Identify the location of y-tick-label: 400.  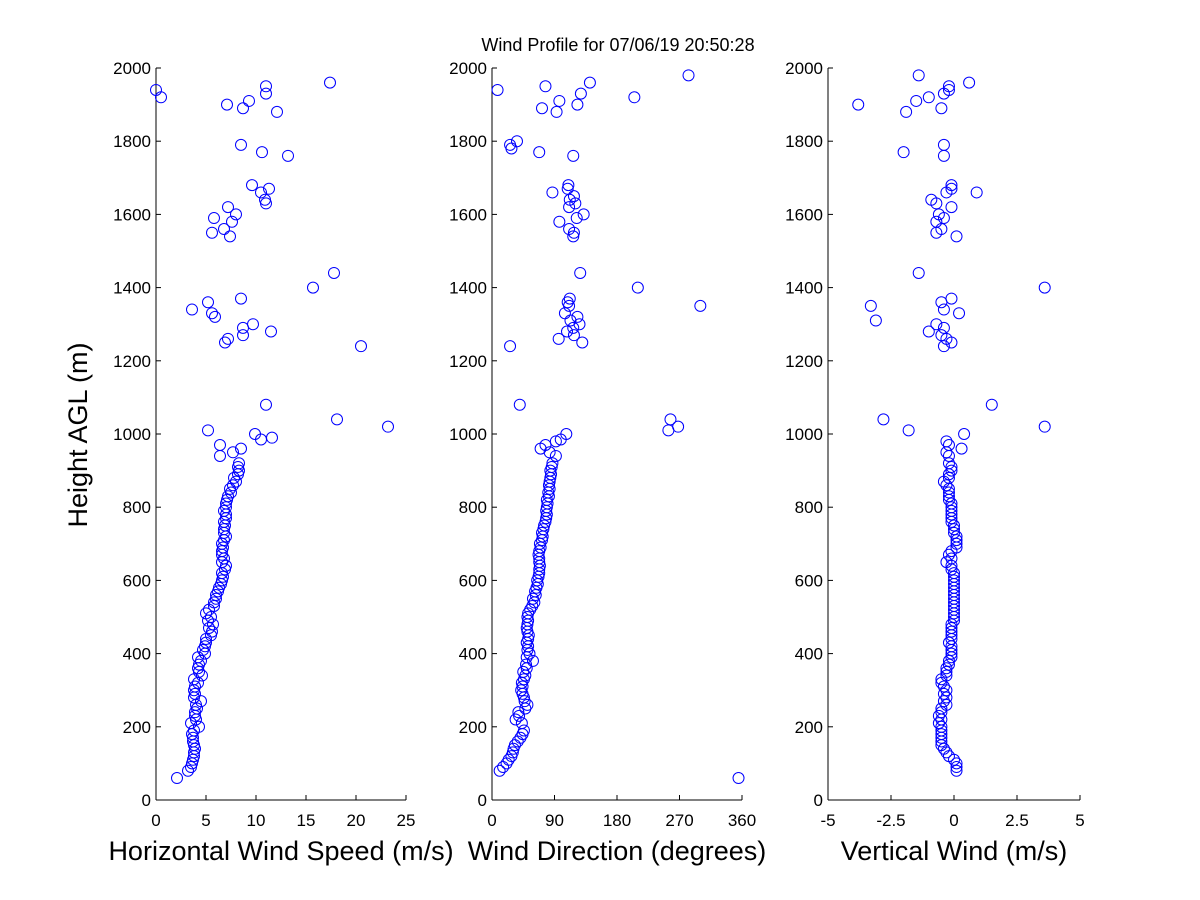
(137, 654).